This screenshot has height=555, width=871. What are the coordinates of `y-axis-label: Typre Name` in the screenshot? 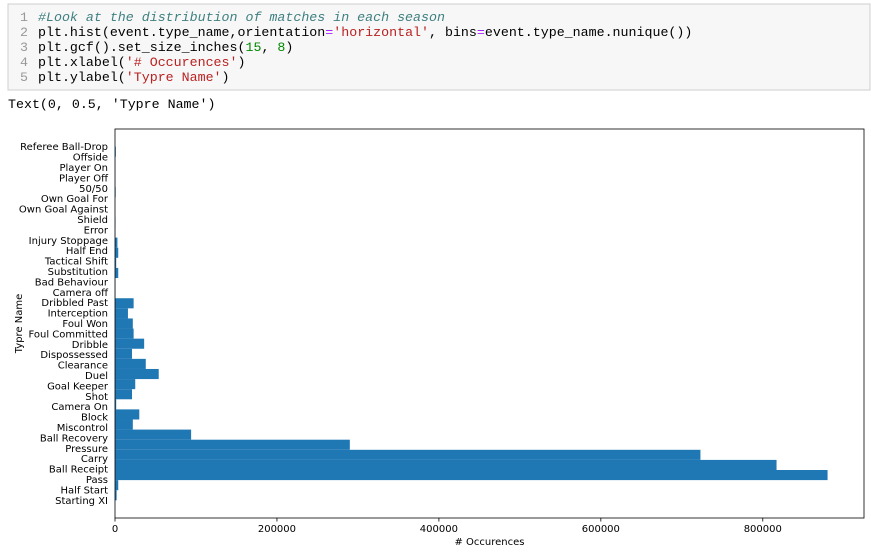 It's located at (19, 324).